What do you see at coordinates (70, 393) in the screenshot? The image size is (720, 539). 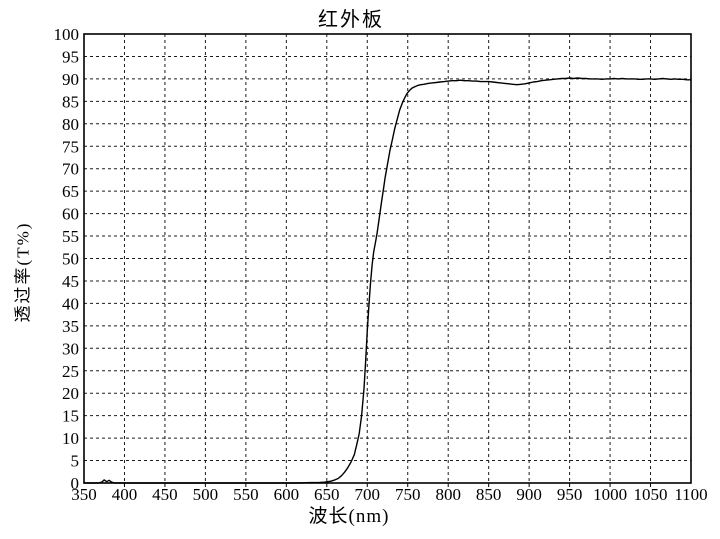 I see `y-tick-label: 20` at bounding box center [70, 393].